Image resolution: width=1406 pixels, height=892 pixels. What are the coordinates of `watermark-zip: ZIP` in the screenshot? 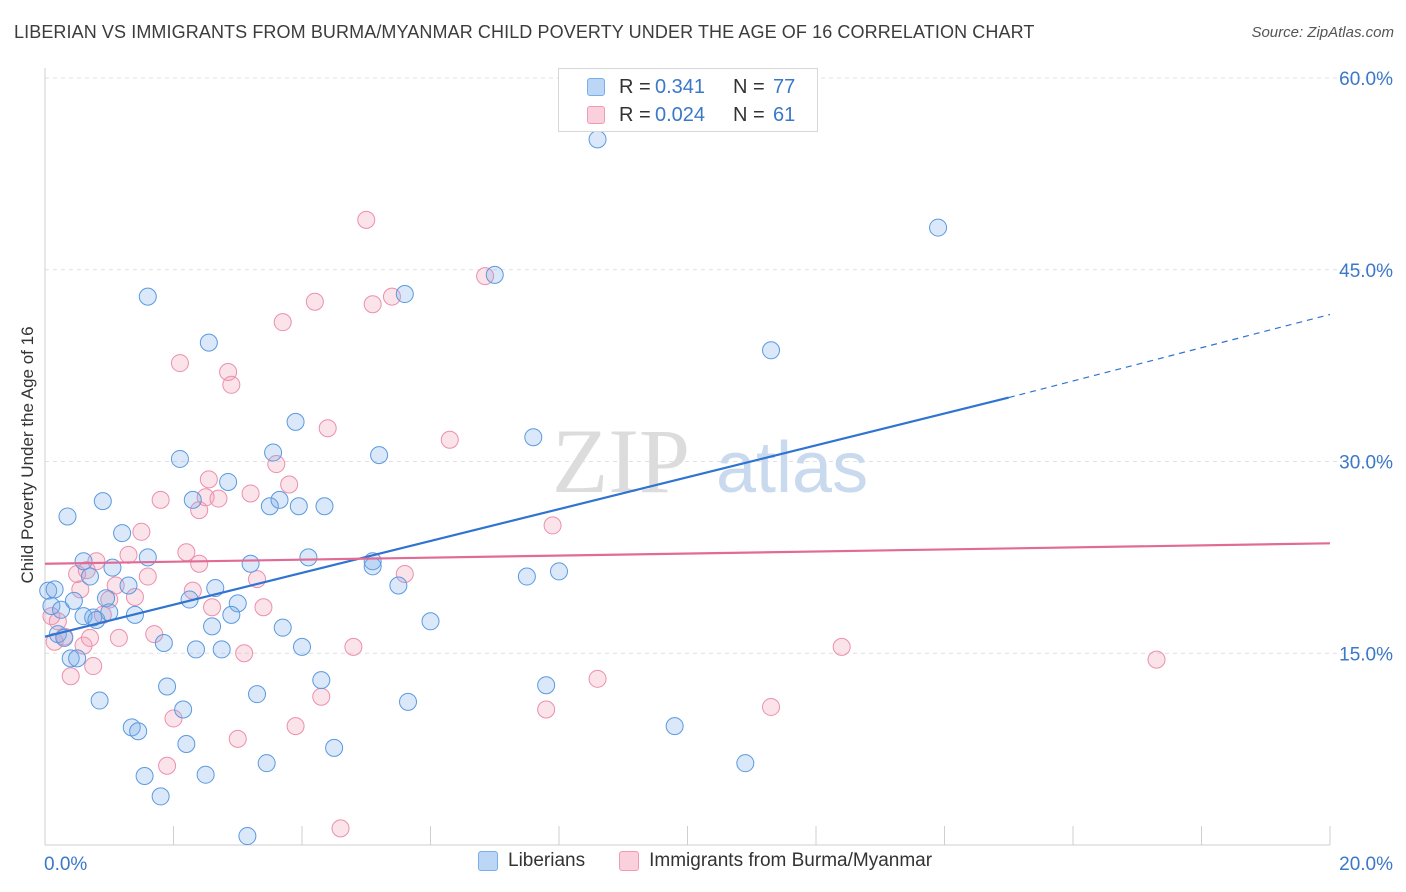 It's located at (621, 461).